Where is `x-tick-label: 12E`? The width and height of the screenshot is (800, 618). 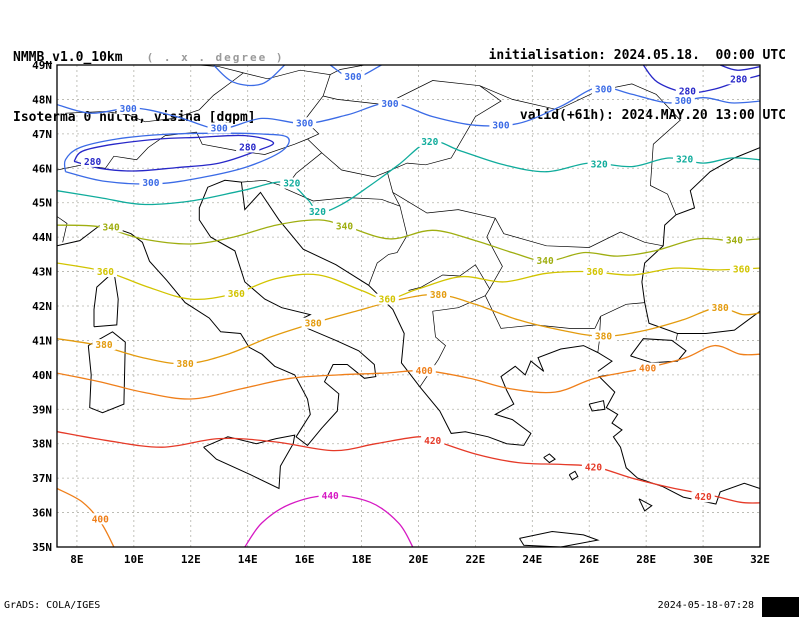 x-tick-label: 12E is located at coordinates (191, 559).